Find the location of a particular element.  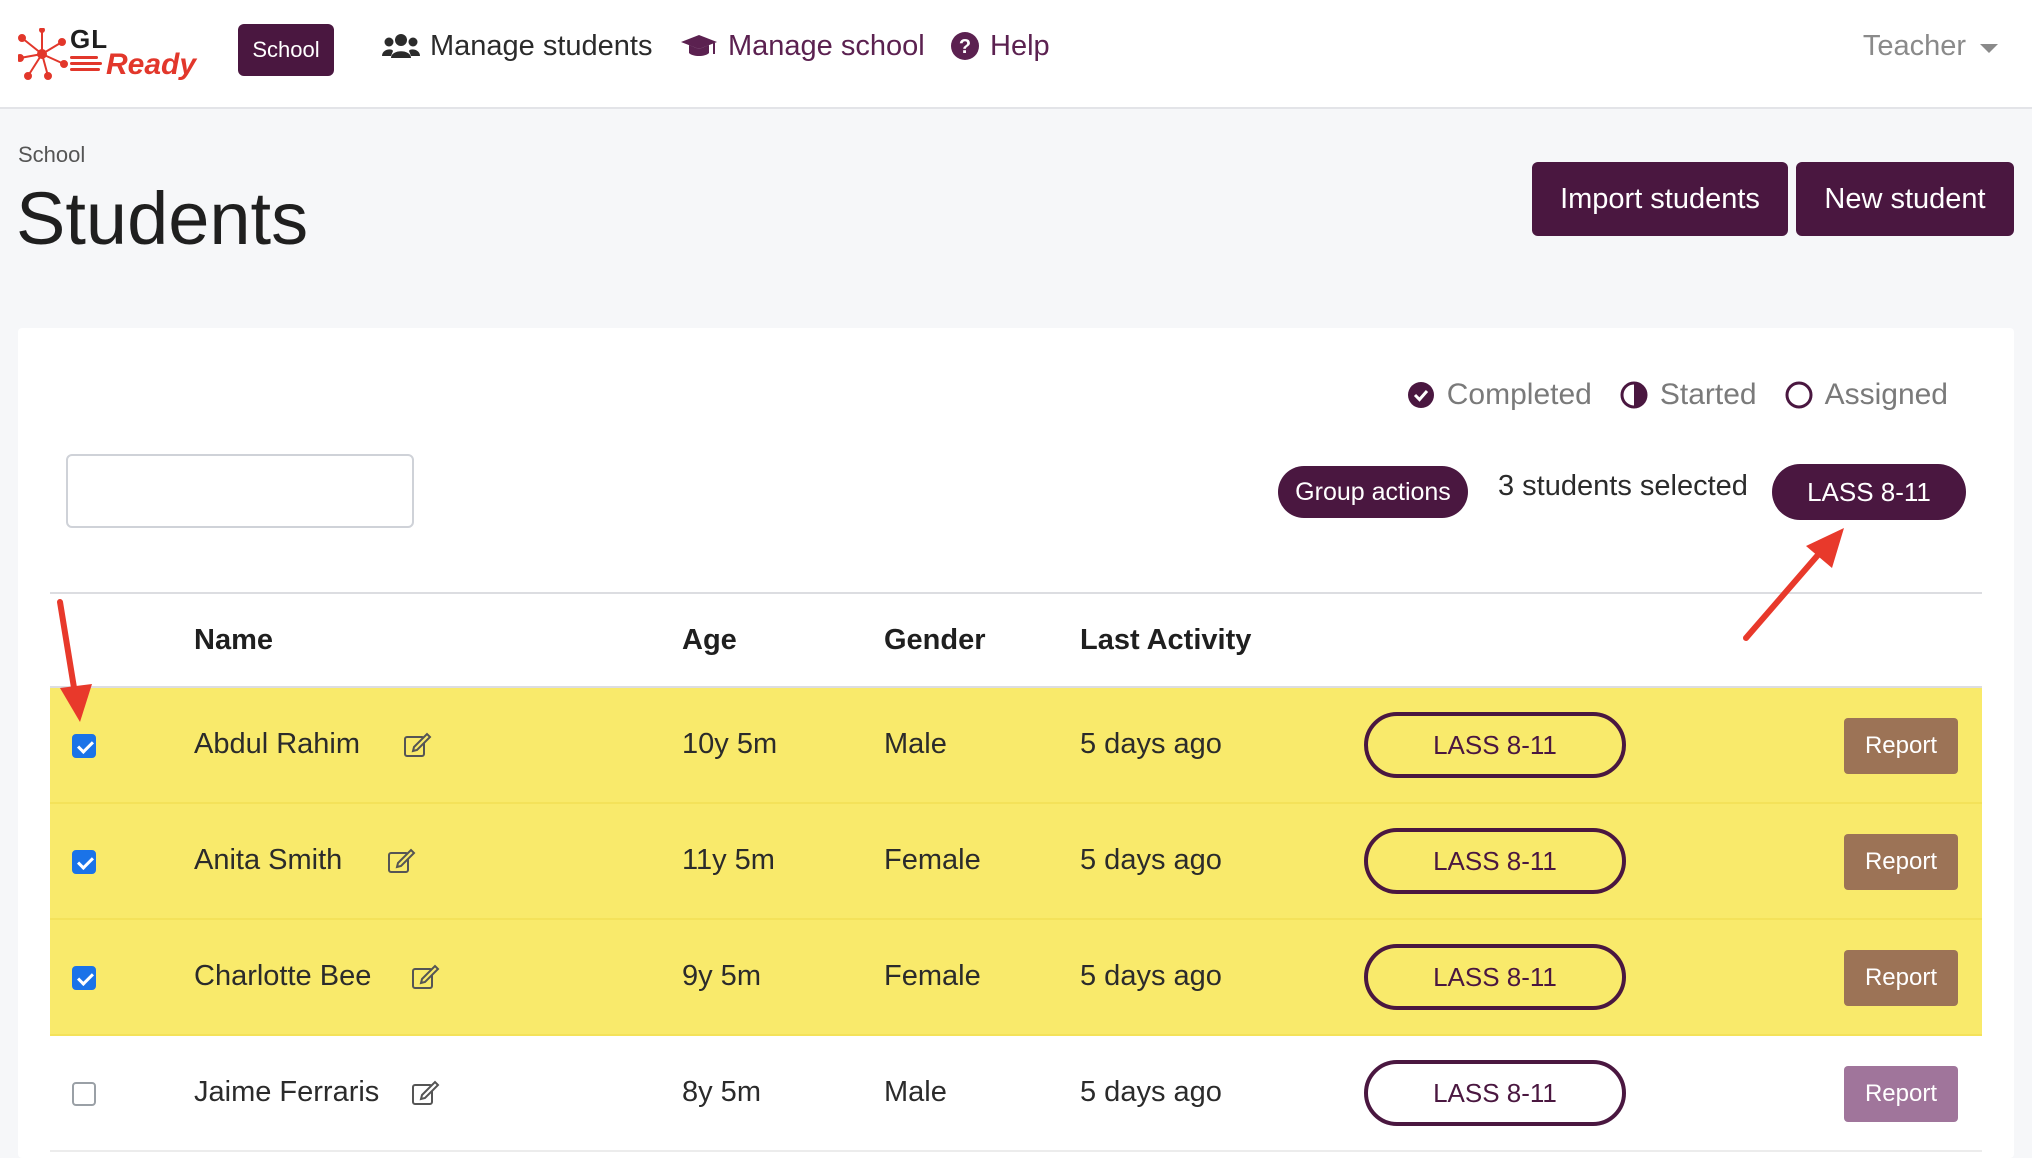

table-header: Name Age Gender Last Activity is located at coordinates (1016, 640).